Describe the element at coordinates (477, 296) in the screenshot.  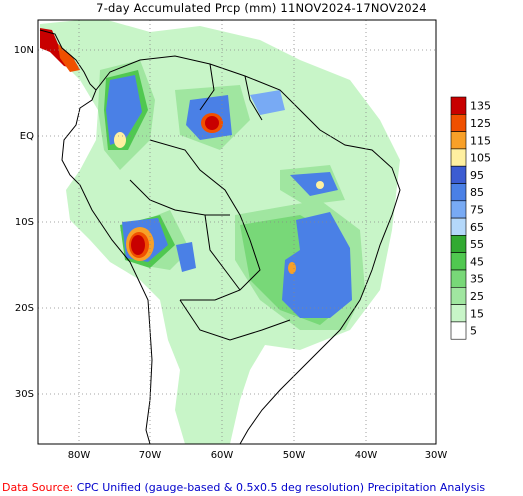
I see `colorbar-label: 25` at that location.